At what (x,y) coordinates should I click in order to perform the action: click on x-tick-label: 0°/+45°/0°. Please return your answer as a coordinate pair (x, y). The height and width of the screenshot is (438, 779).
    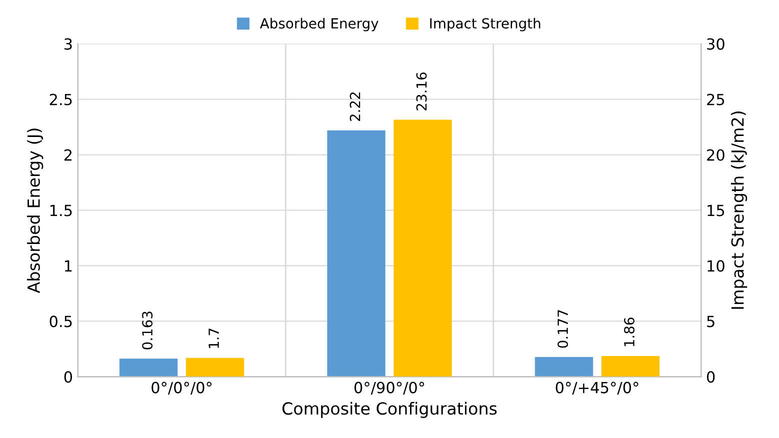
    Looking at the image, I should click on (597, 388).